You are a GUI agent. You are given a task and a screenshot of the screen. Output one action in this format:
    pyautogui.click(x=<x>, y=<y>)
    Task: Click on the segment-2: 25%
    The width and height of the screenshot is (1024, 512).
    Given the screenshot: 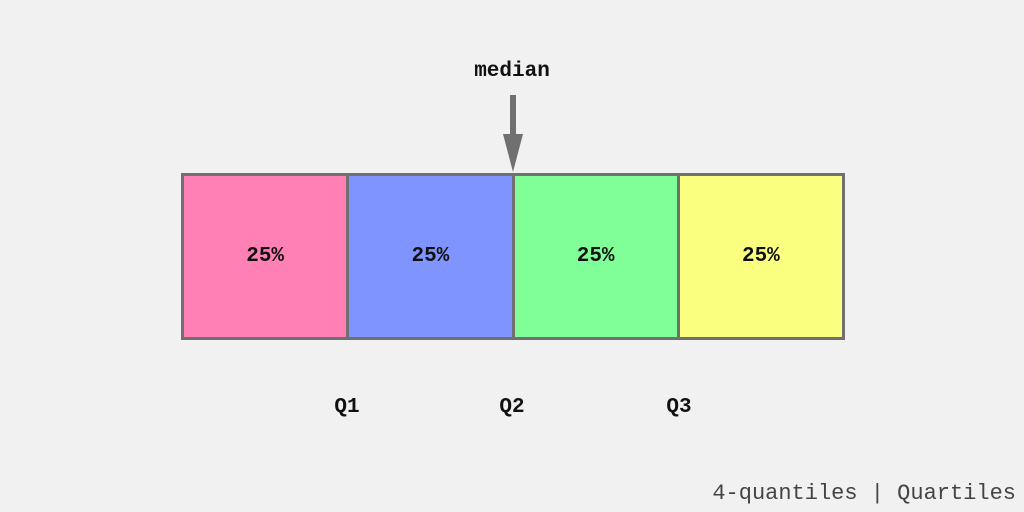 What is the action you would take?
    pyautogui.click(x=429, y=256)
    